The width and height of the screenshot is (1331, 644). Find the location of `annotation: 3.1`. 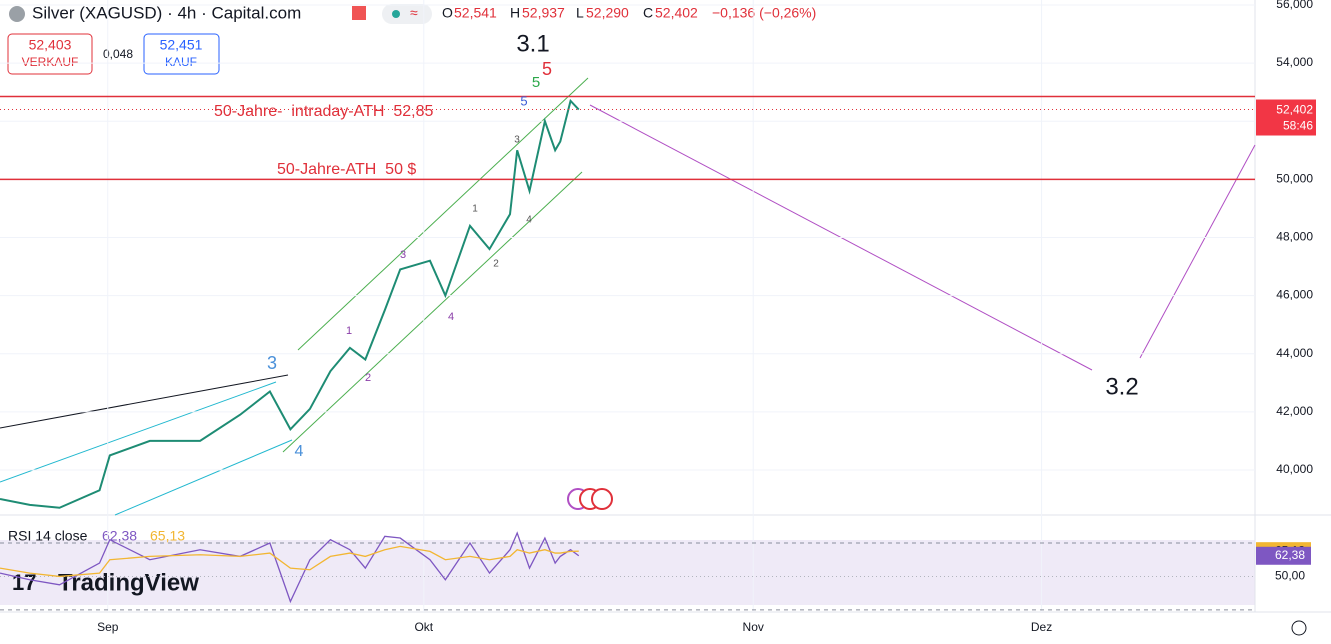

annotation: 3.1 is located at coordinates (532, 43).